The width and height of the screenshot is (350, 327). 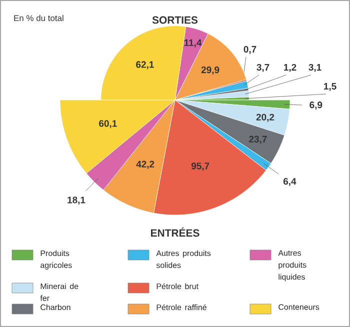 What do you see at coordinates (175, 232) in the screenshot?
I see `text: ENTRÉES` at bounding box center [175, 232].